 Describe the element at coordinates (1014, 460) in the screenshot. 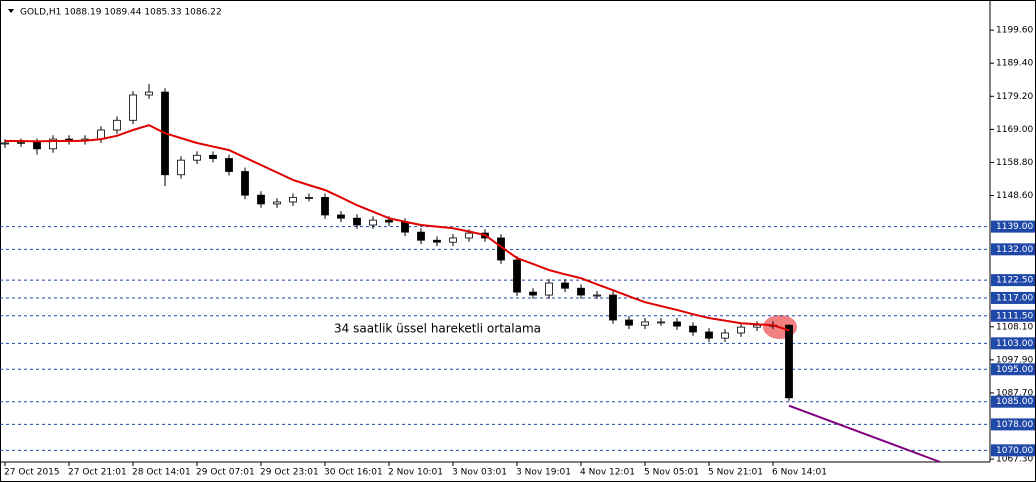

I see `y-tick-label: 1067.30` at that location.